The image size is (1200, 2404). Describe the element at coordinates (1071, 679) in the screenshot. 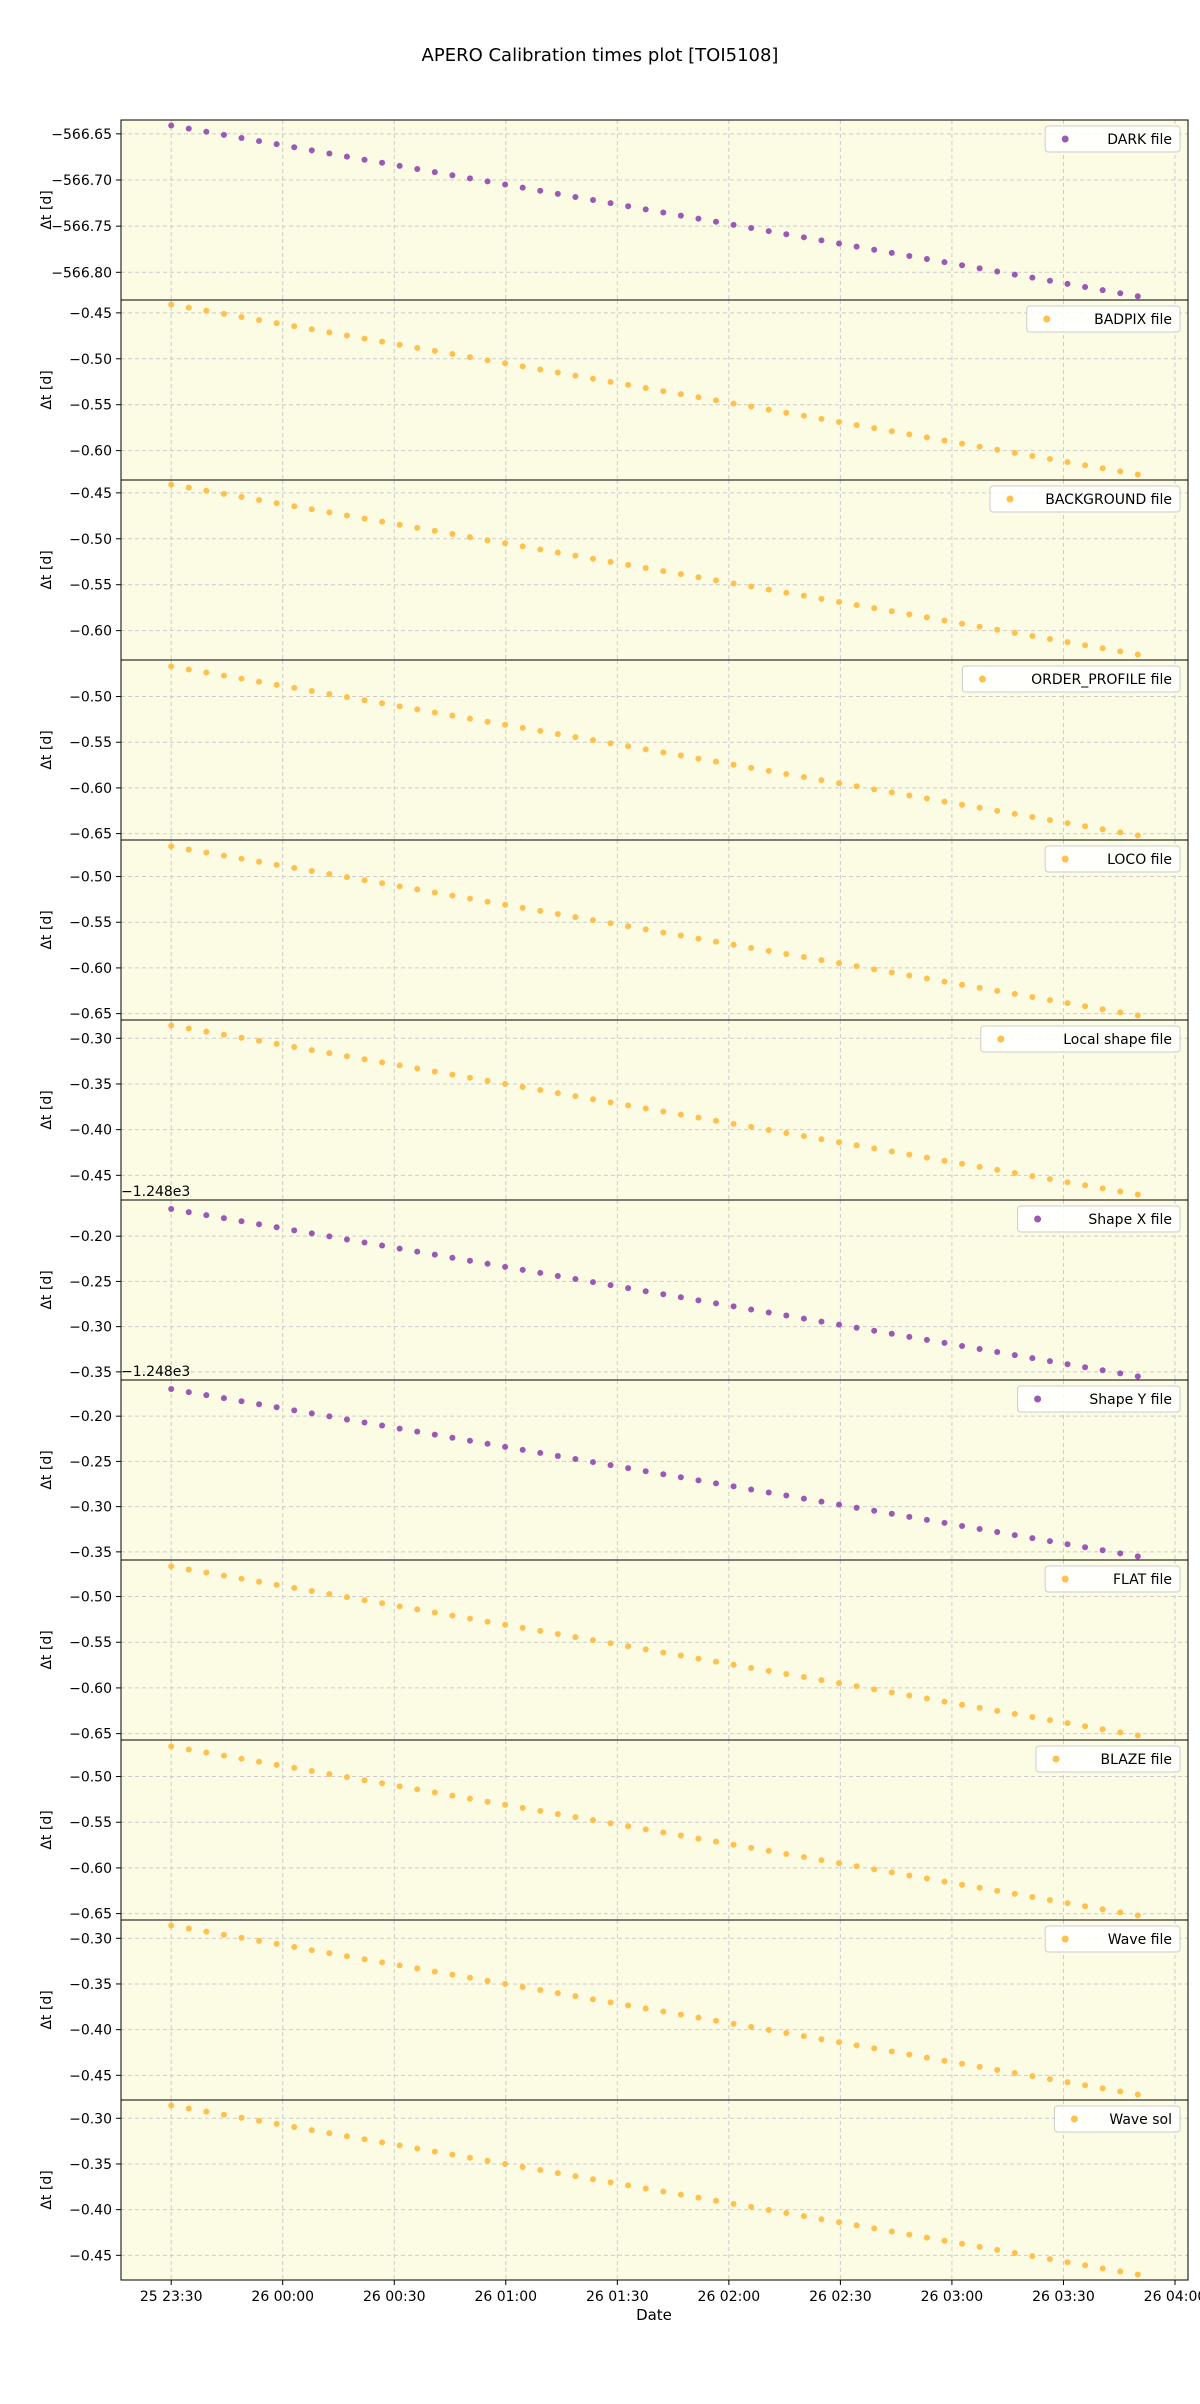

I see `legend: ORDER_PROFILE file` at that location.